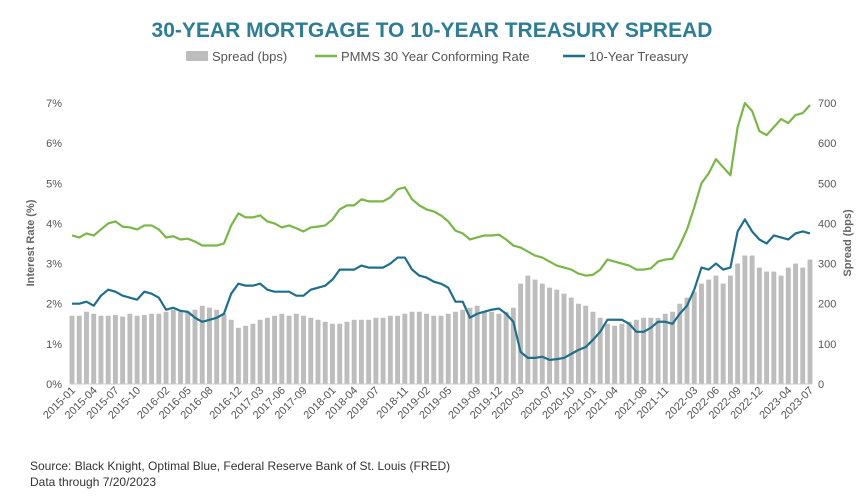 The width and height of the screenshot is (864, 498). Describe the element at coordinates (827, 345) in the screenshot. I see `y-right-tick-label: 100` at that location.